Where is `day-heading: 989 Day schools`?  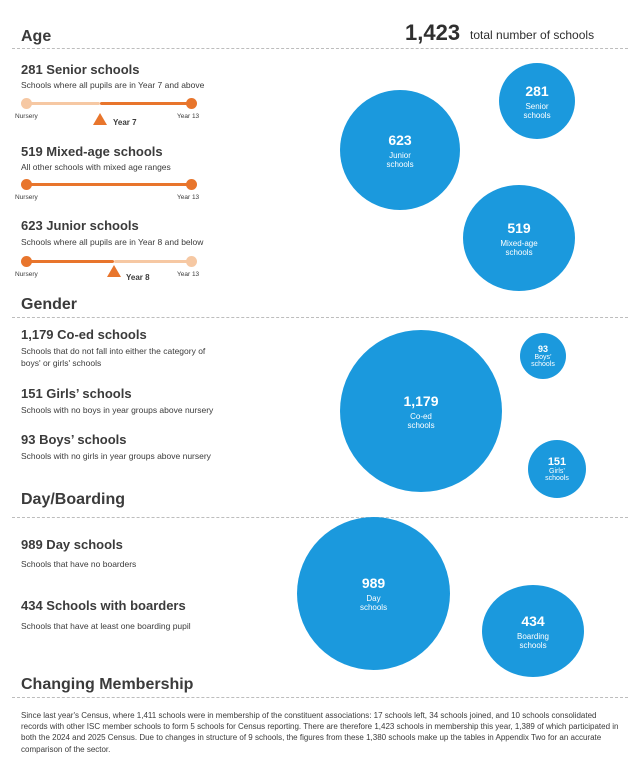 day-heading: 989 Day schools is located at coordinates (72, 544).